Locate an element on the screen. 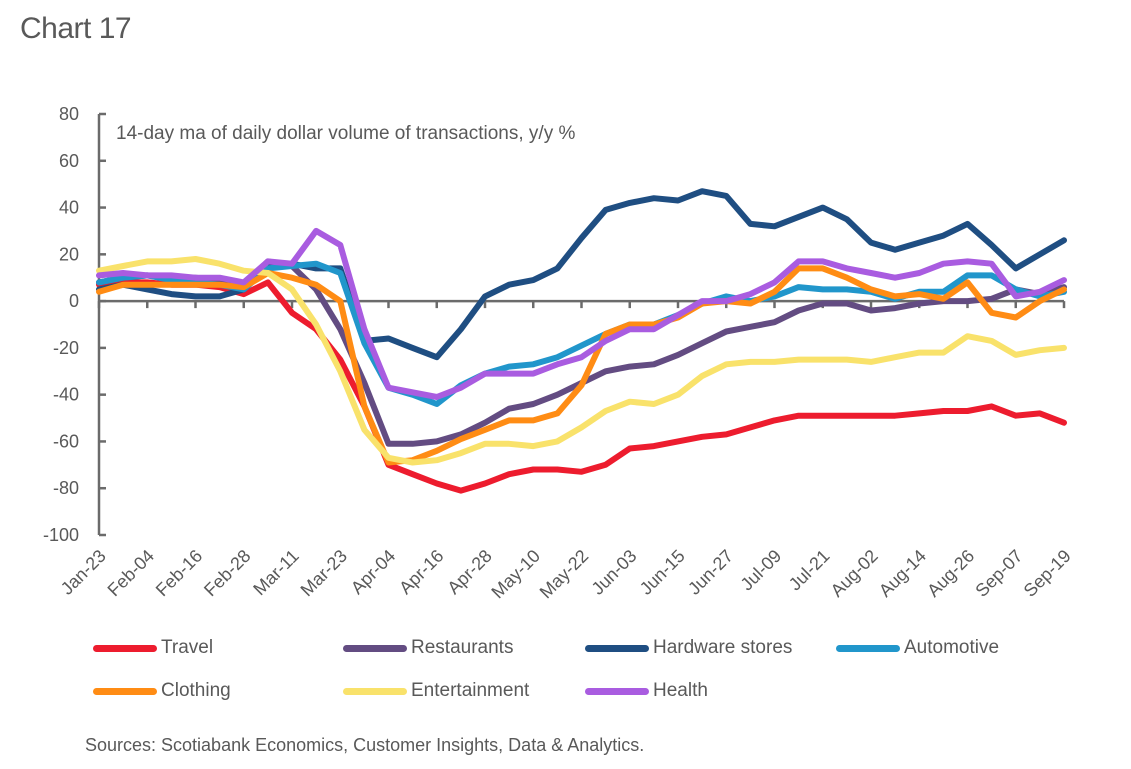 Image resolution: width=1131 pixels, height=769 pixels. y-tick-label: -80 is located at coordinates (66, 488).